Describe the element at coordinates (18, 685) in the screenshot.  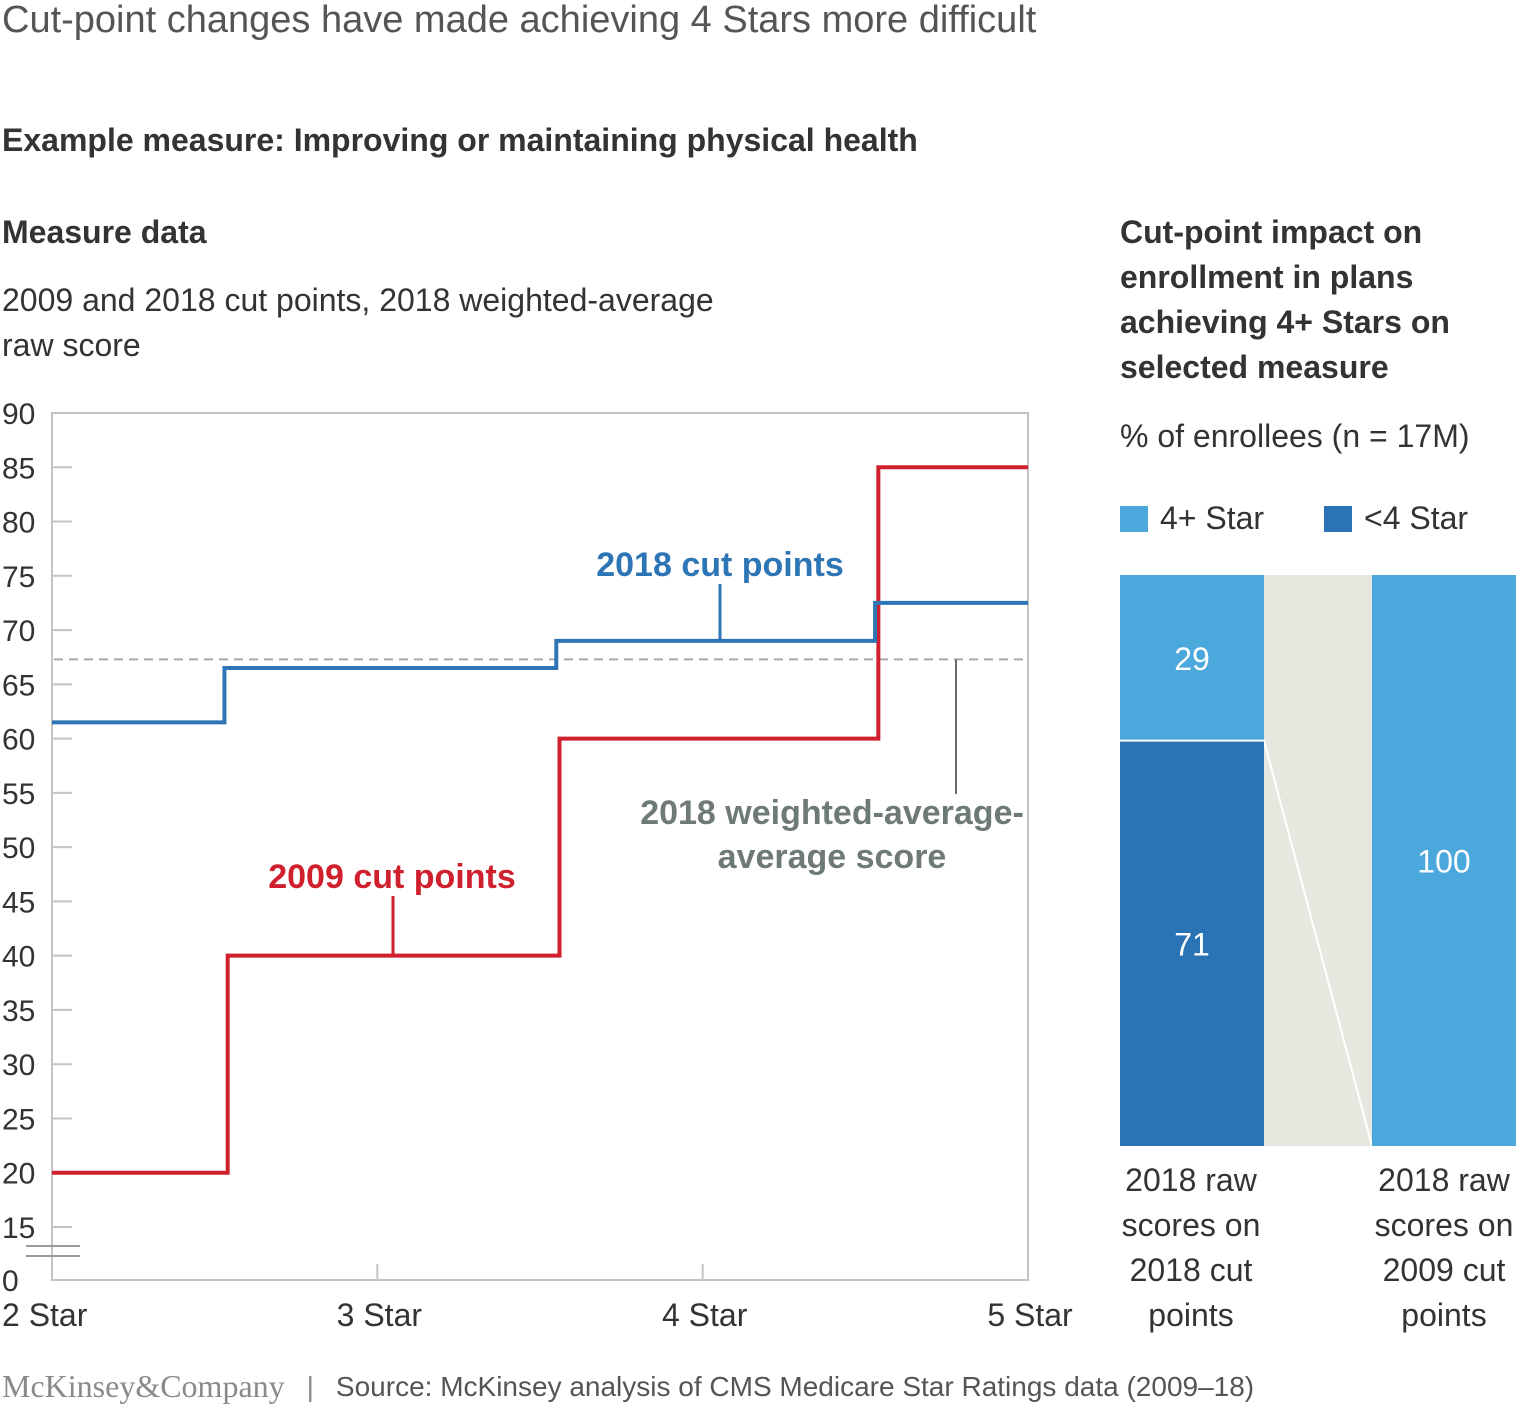
I see `y-tick-label: 65` at that location.